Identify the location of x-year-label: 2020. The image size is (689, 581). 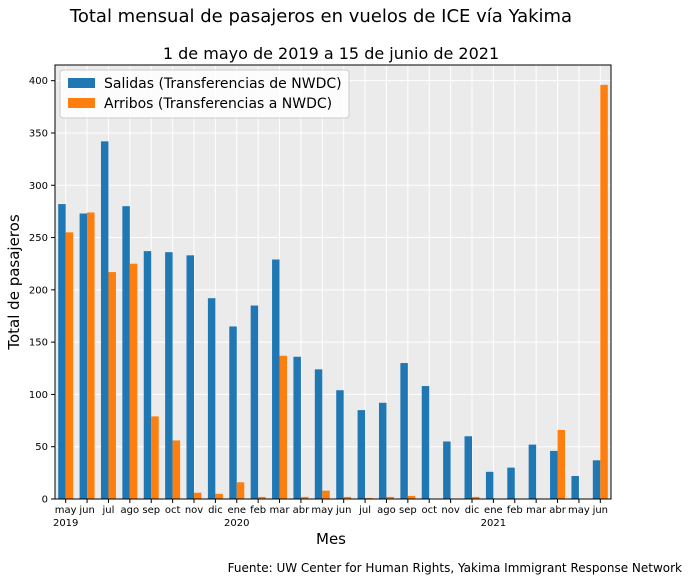
(236, 523).